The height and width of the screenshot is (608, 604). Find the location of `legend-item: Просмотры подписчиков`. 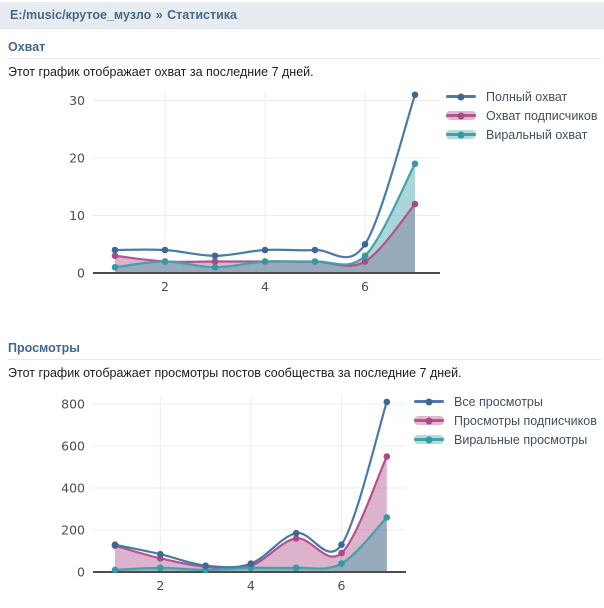

legend-item: Просмотры подписчиков is located at coordinates (505, 420).